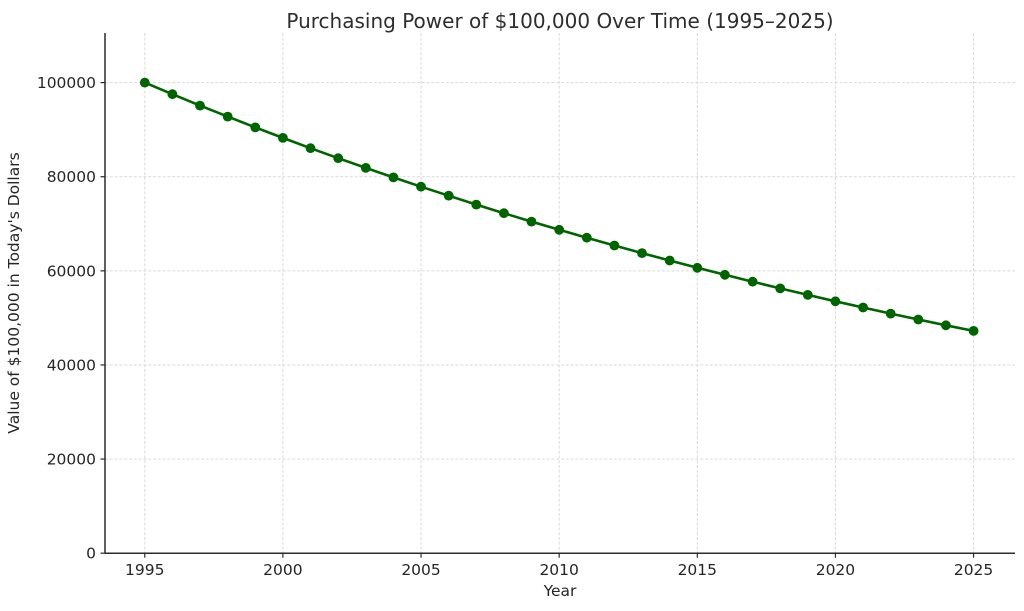 This screenshot has width=1024, height=611. Describe the element at coordinates (420, 570) in the screenshot. I see `x-tick-label: 2005` at that location.